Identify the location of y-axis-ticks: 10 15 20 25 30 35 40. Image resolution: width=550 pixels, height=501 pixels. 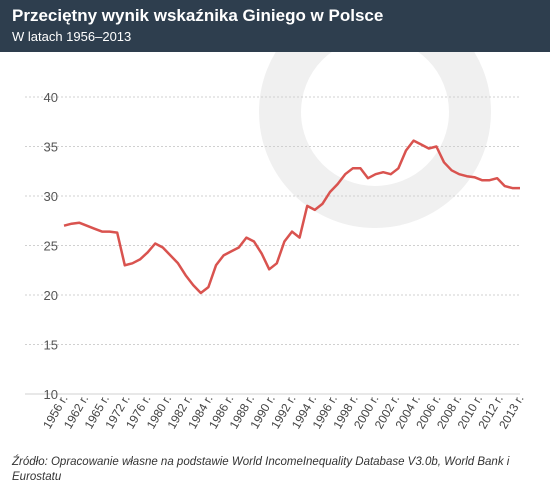
(51, 246).